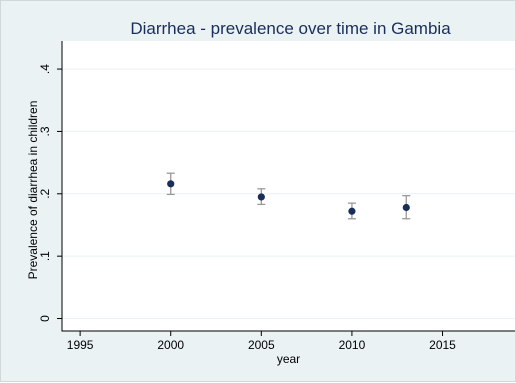  What do you see at coordinates (261, 345) in the screenshot?
I see `x-tick-label-2: 2005` at bounding box center [261, 345].